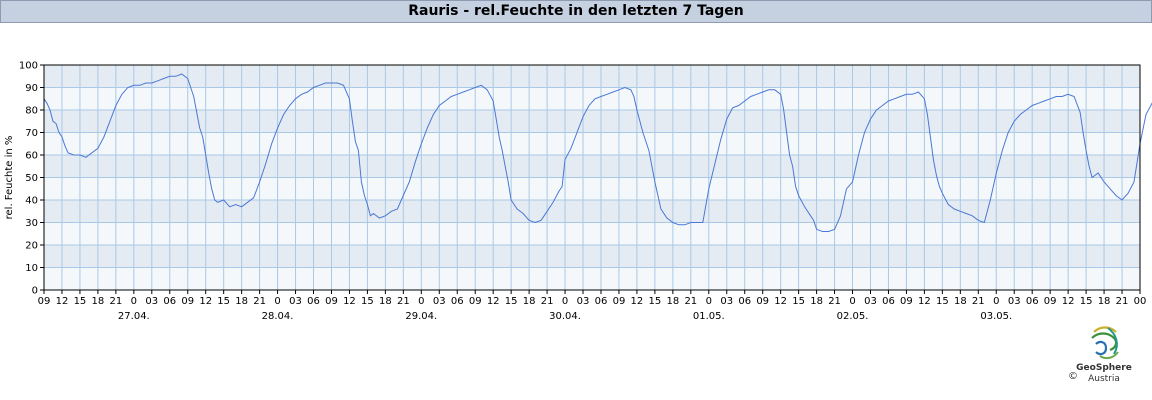  Describe the element at coordinates (1104, 368) in the screenshot. I see `brand-line1: GeoSphere` at that location.